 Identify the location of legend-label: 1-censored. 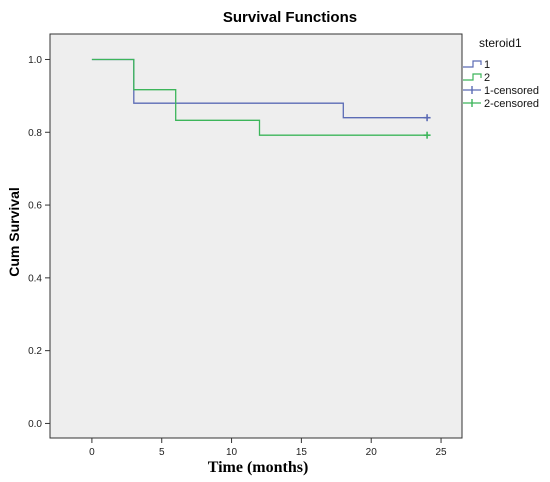
(511, 91).